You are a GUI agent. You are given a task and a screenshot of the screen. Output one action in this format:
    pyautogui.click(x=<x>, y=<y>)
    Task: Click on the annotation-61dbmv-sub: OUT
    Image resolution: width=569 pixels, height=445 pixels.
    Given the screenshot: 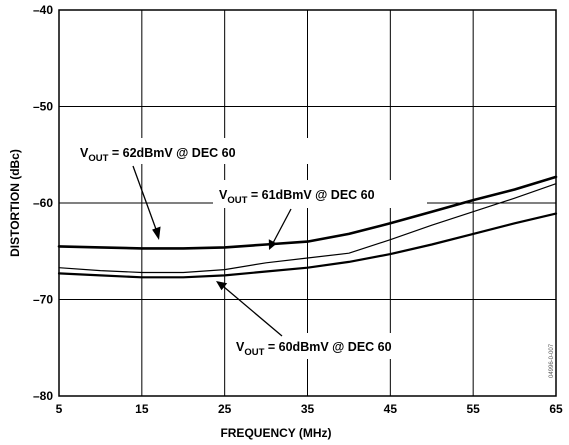 What is the action you would take?
    pyautogui.click(x=237, y=200)
    